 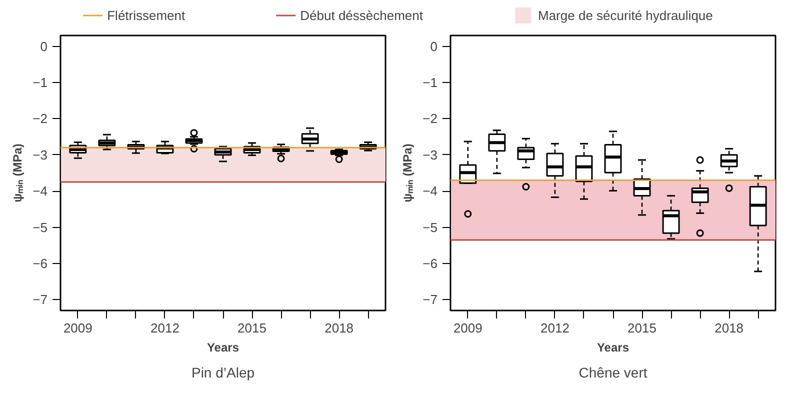 I want to click on legend-label: Début déssèchement, so click(x=361, y=15).